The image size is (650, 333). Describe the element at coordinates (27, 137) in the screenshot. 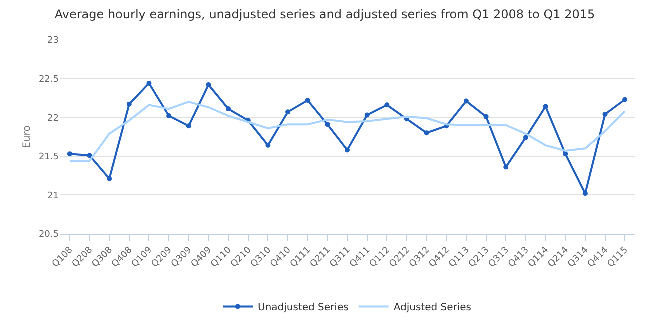

I see `y-axis-title: Euro` at that location.